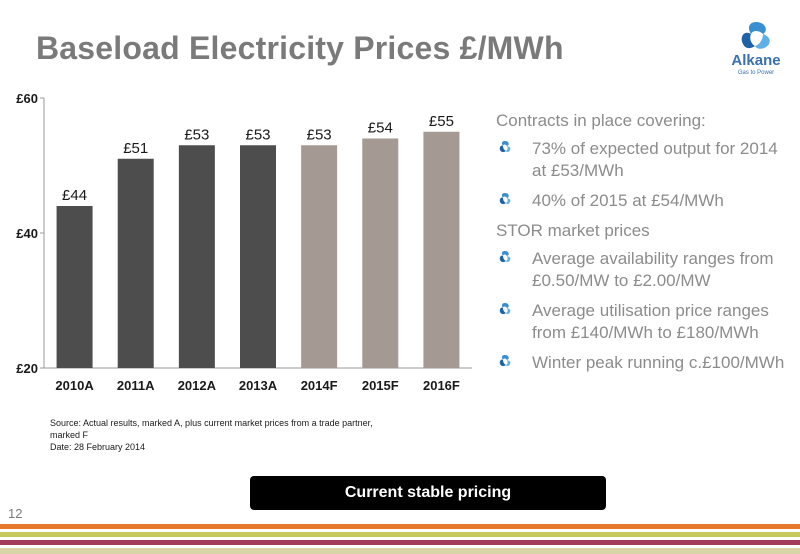 Image resolution: width=800 pixels, height=554 pixels. Describe the element at coordinates (658, 362) in the screenshot. I see `bullet-text: Winter peak running c.£100/MWh` at that location.